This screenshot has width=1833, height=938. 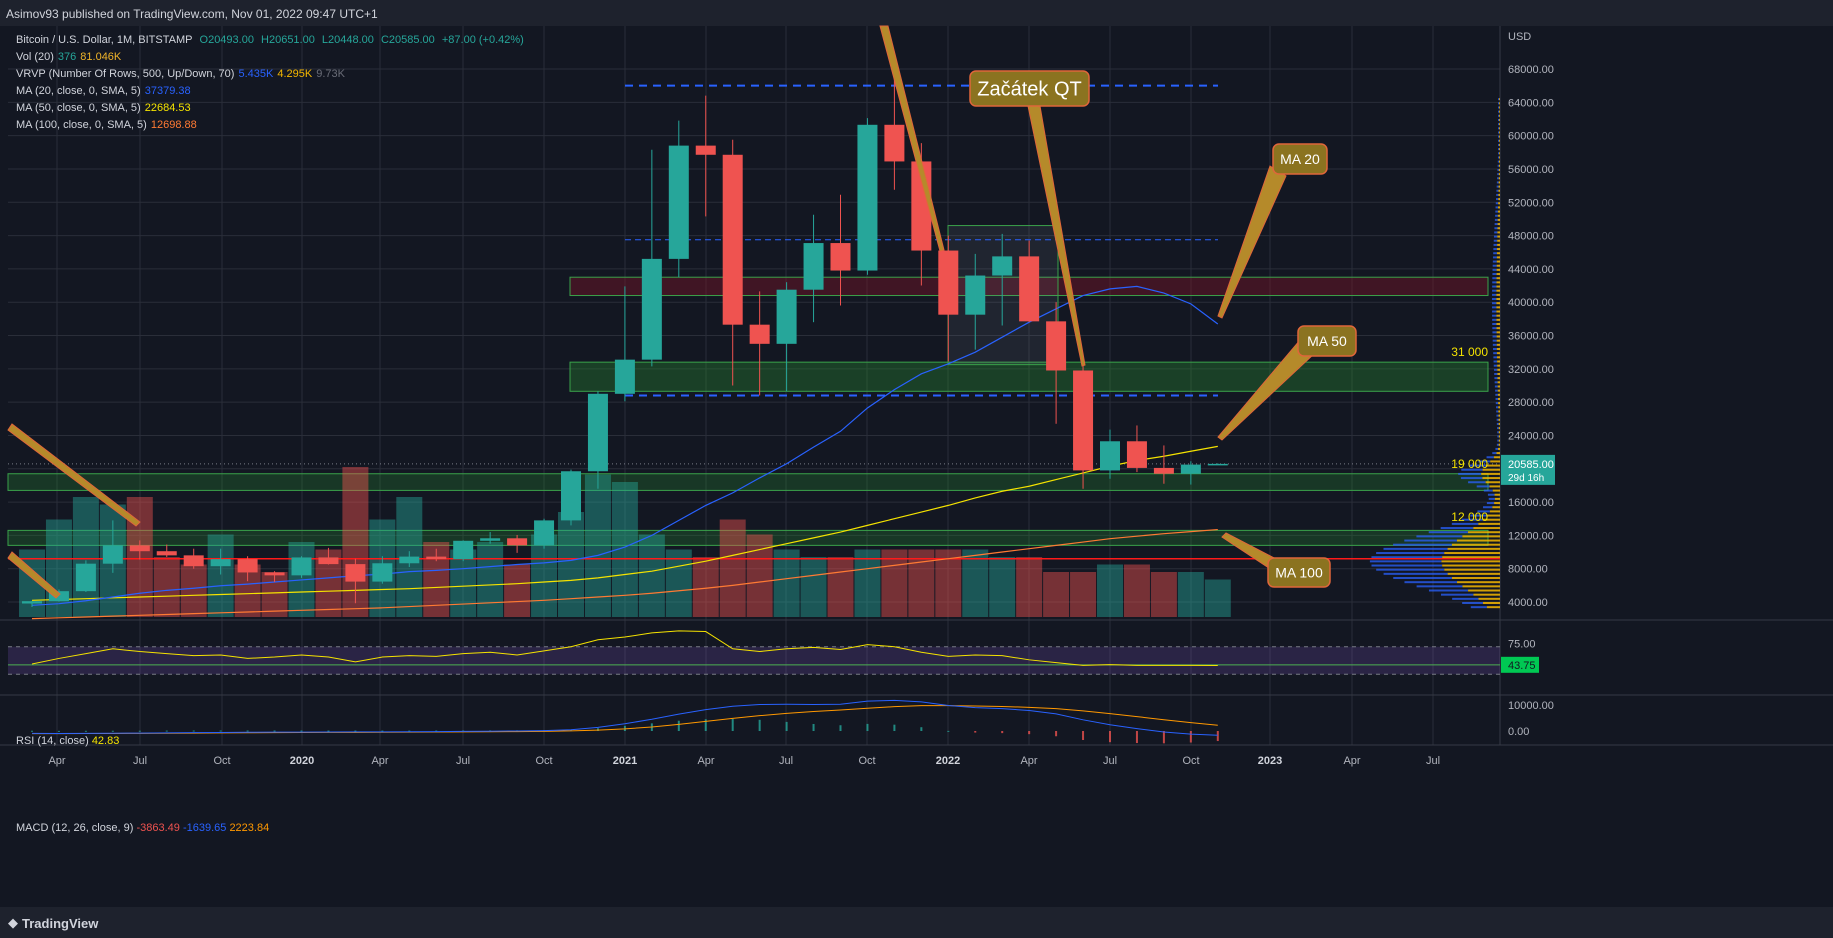 I want to click on ma50-line, so click(x=624, y=523).